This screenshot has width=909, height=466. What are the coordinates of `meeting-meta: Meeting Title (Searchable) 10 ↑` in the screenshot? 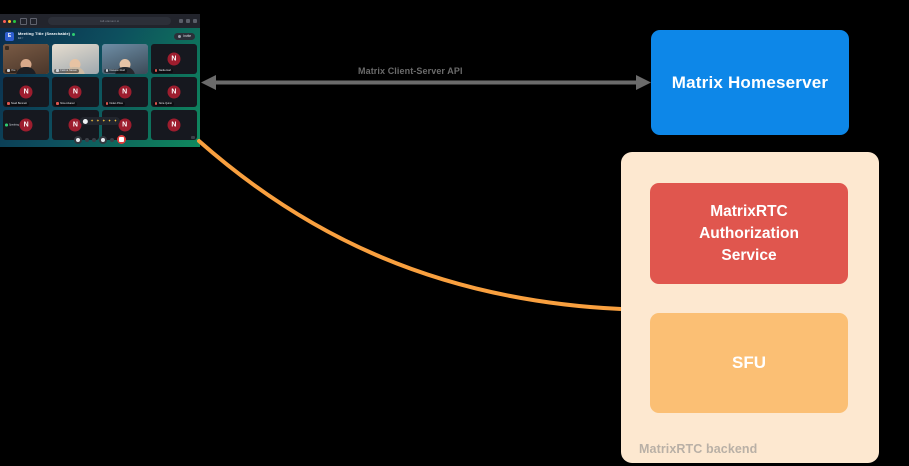 It's located at (47, 35).